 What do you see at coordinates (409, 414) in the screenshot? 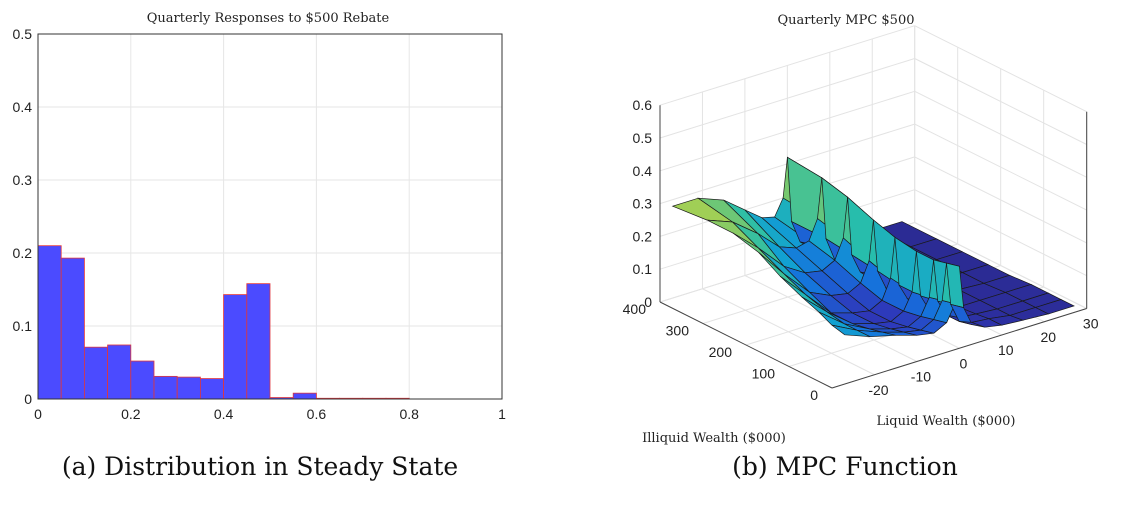
I see `x-tick-label: 0.8` at bounding box center [409, 414].